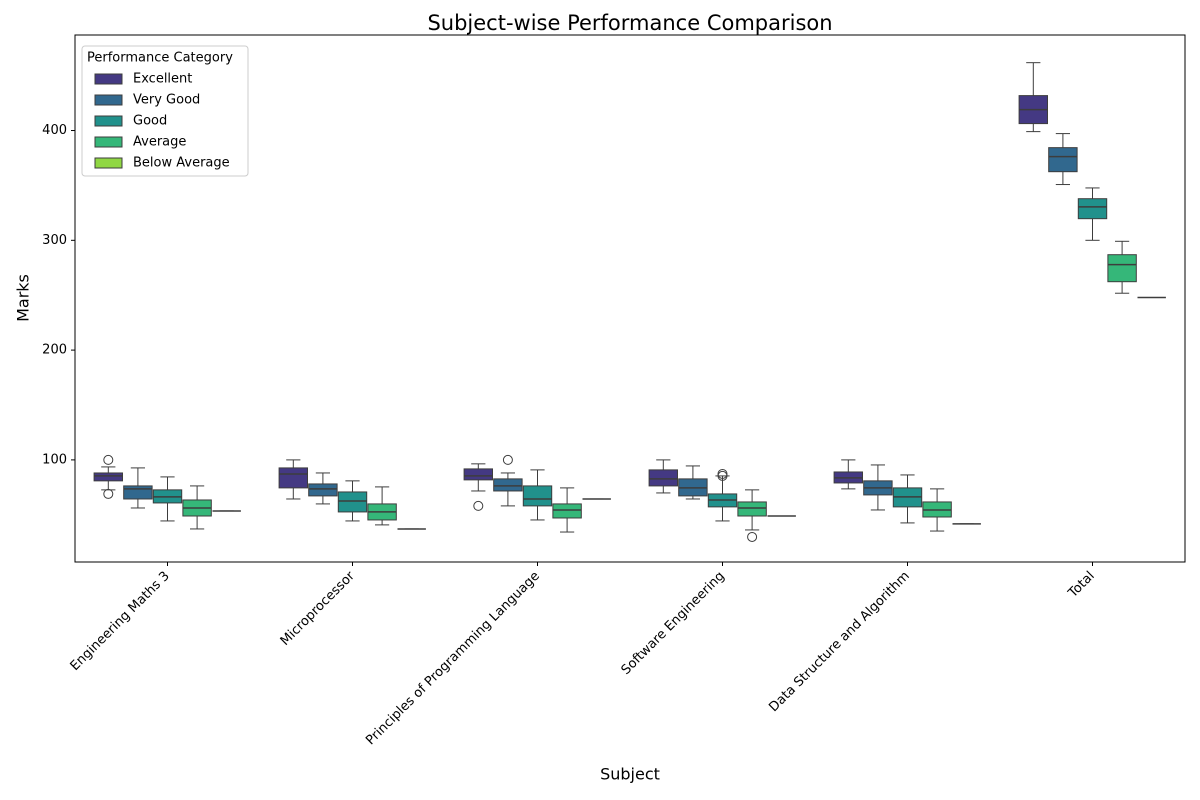 The image size is (1200, 800). What do you see at coordinates (629, 23) in the screenshot?
I see `chart-title: Subject-wise Performance Comparison` at bounding box center [629, 23].